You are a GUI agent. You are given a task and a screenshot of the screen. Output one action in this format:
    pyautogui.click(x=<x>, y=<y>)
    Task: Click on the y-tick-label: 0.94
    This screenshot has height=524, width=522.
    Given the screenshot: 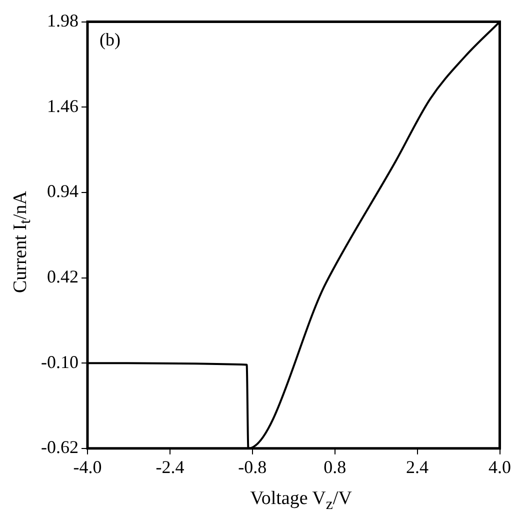 What is the action you would take?
    pyautogui.click(x=62, y=191)
    